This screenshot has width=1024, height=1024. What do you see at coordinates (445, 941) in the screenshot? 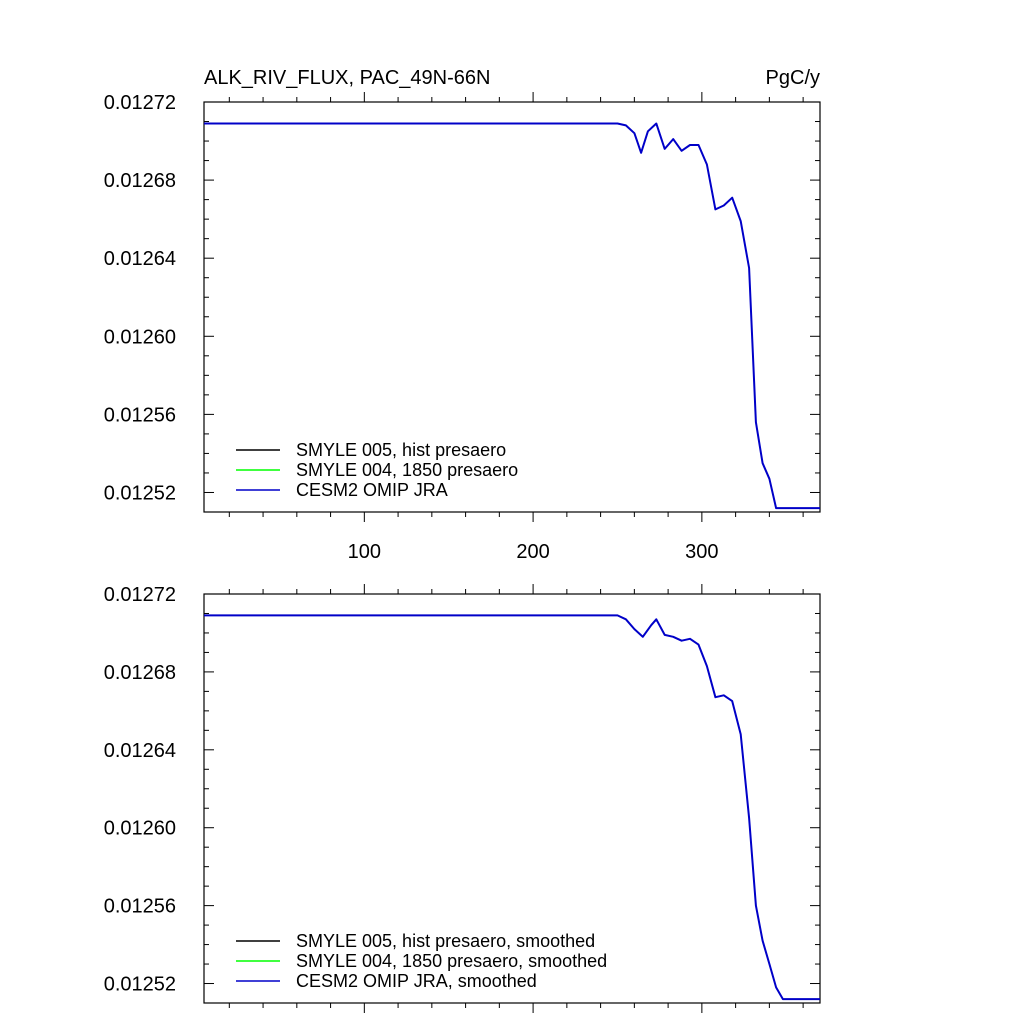
I see `legend-label: SMYLE 005, hist presaero, smoothed` at bounding box center [445, 941].